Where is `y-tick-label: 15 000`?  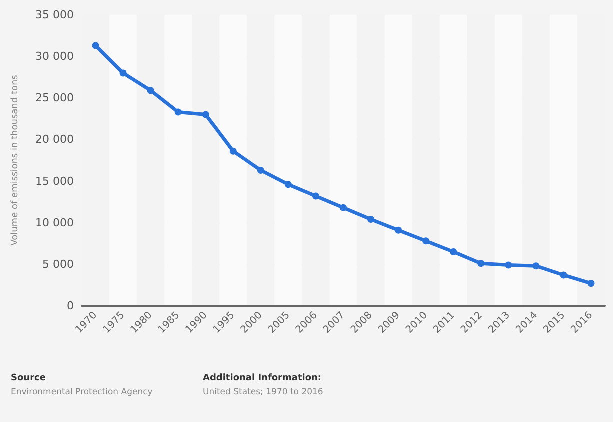
y-tick-label: 15 000 is located at coordinates (55, 181).